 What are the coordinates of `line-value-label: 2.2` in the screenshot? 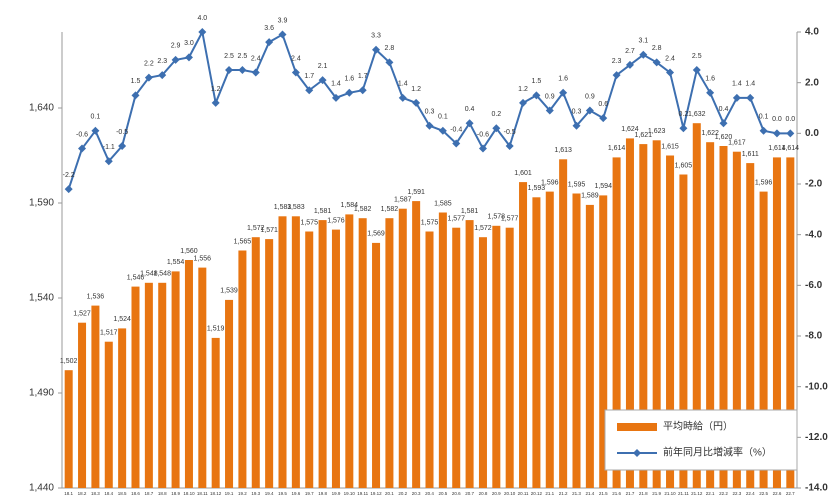 It's located at (149, 63).